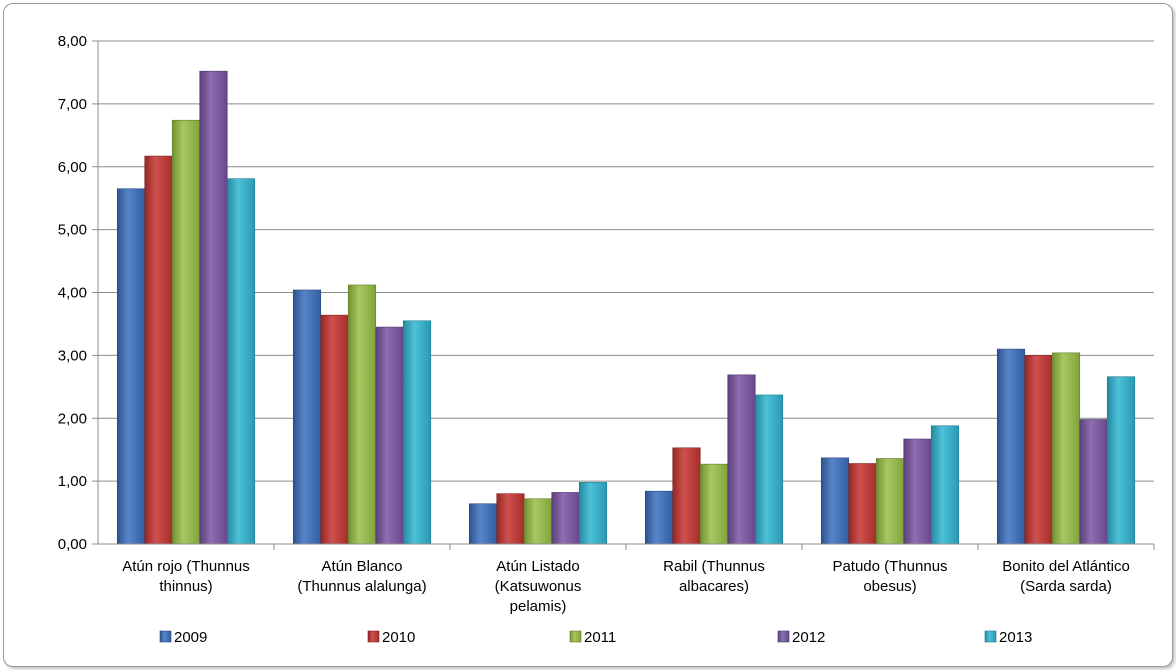 The height and width of the screenshot is (670, 1176). I want to click on y-tick-label: 7,00, so click(72, 104).